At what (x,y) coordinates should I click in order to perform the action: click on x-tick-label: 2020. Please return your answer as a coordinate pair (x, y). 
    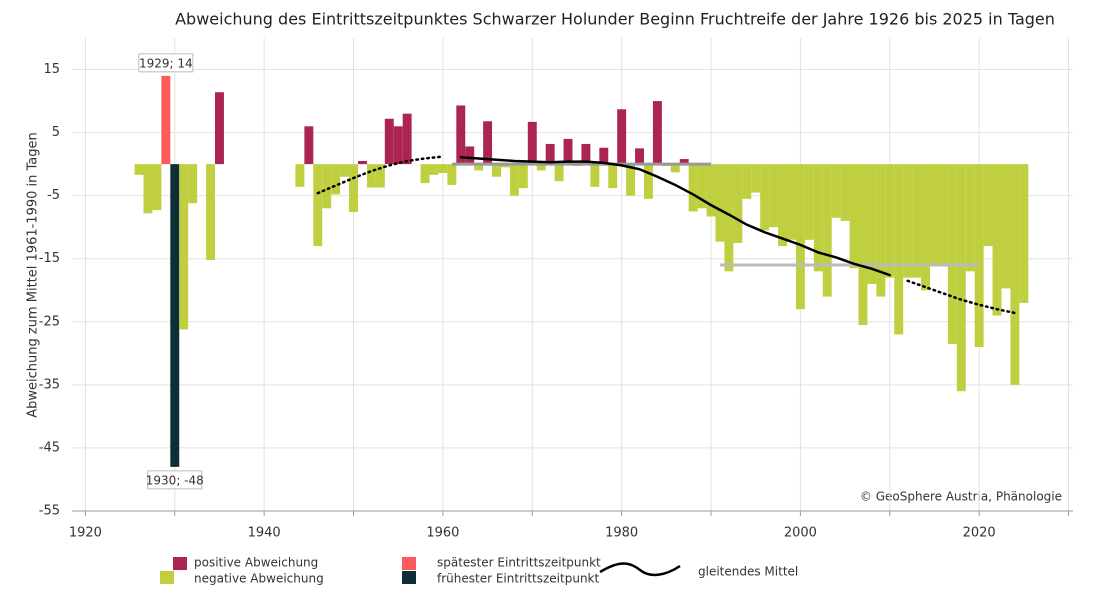
    Looking at the image, I should click on (979, 533).